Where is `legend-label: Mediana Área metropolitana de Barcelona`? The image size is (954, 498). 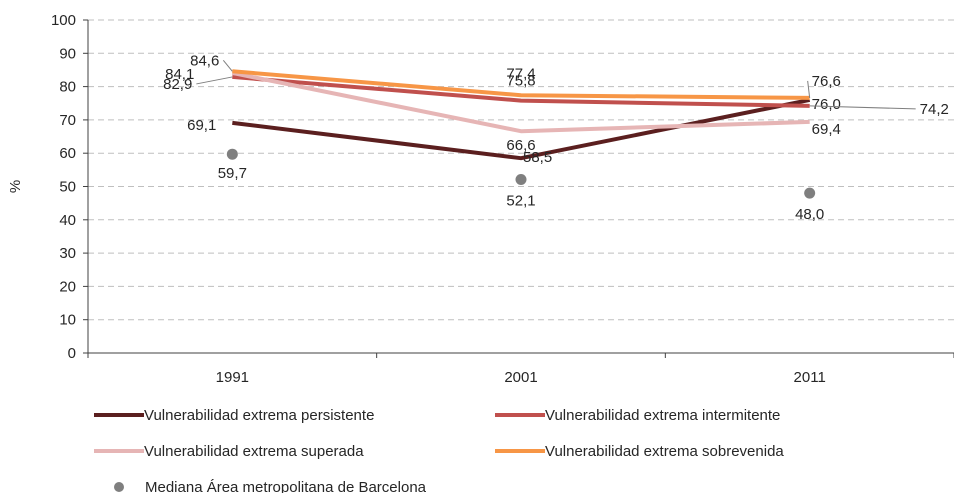 legend-label: Mediana Área metropolitana de Barcelona is located at coordinates (286, 486).